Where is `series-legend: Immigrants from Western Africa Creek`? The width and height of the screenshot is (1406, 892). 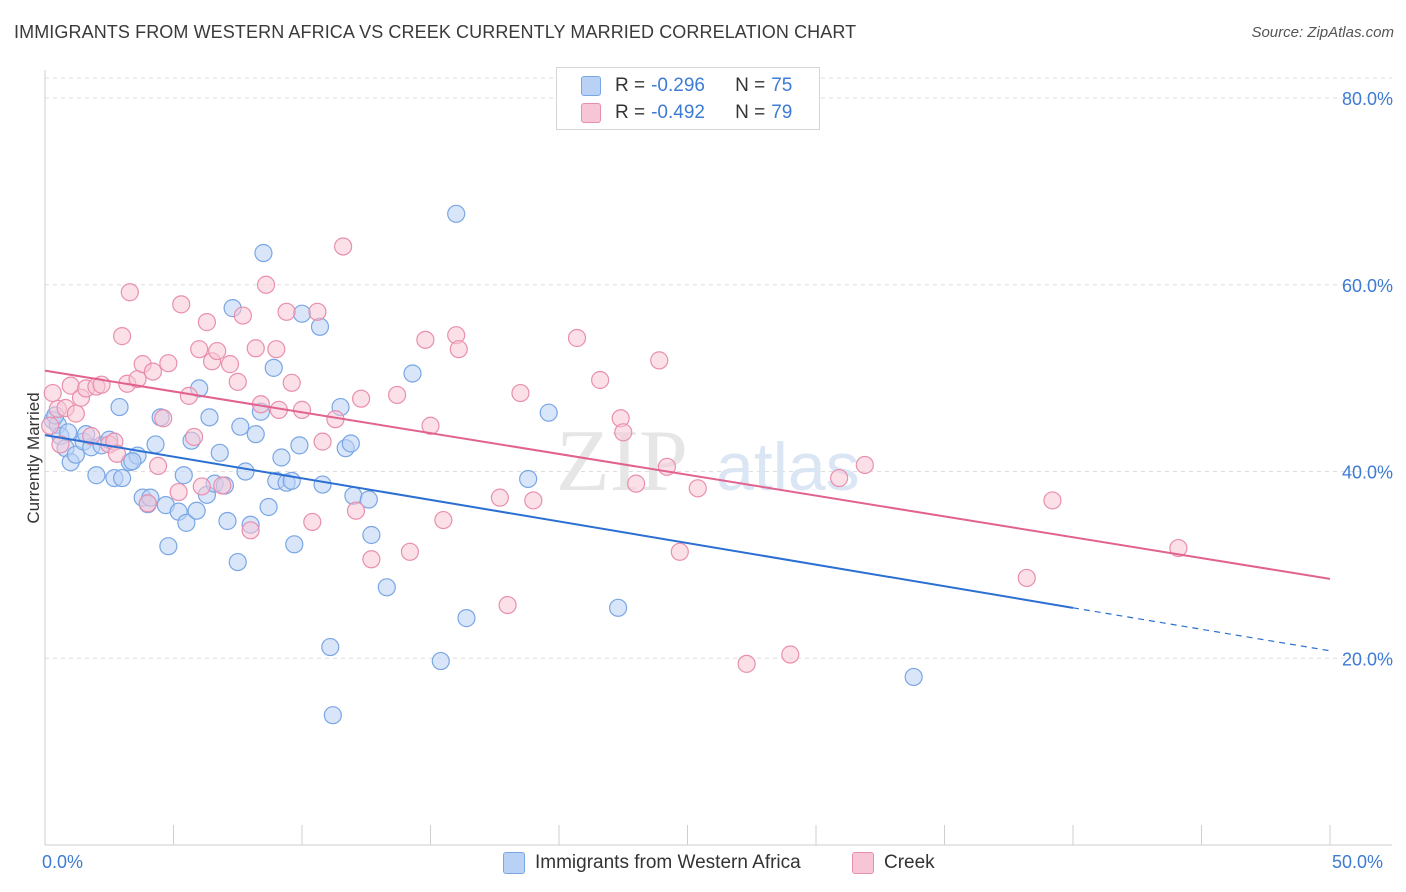 series-legend: Immigrants from Western Africa Creek is located at coordinates (703, 865).